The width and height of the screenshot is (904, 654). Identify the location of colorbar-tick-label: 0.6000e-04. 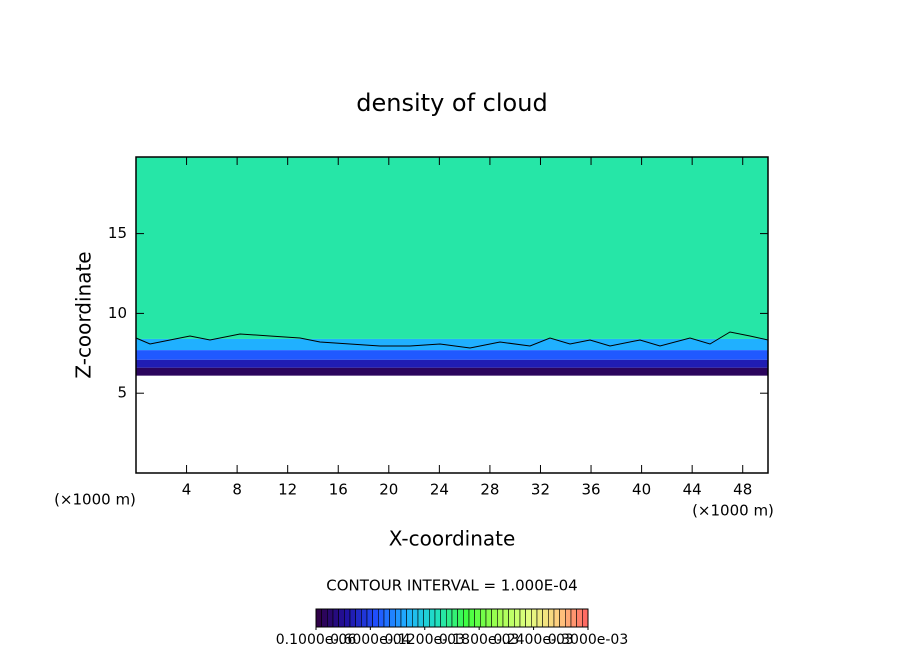
(370, 640).